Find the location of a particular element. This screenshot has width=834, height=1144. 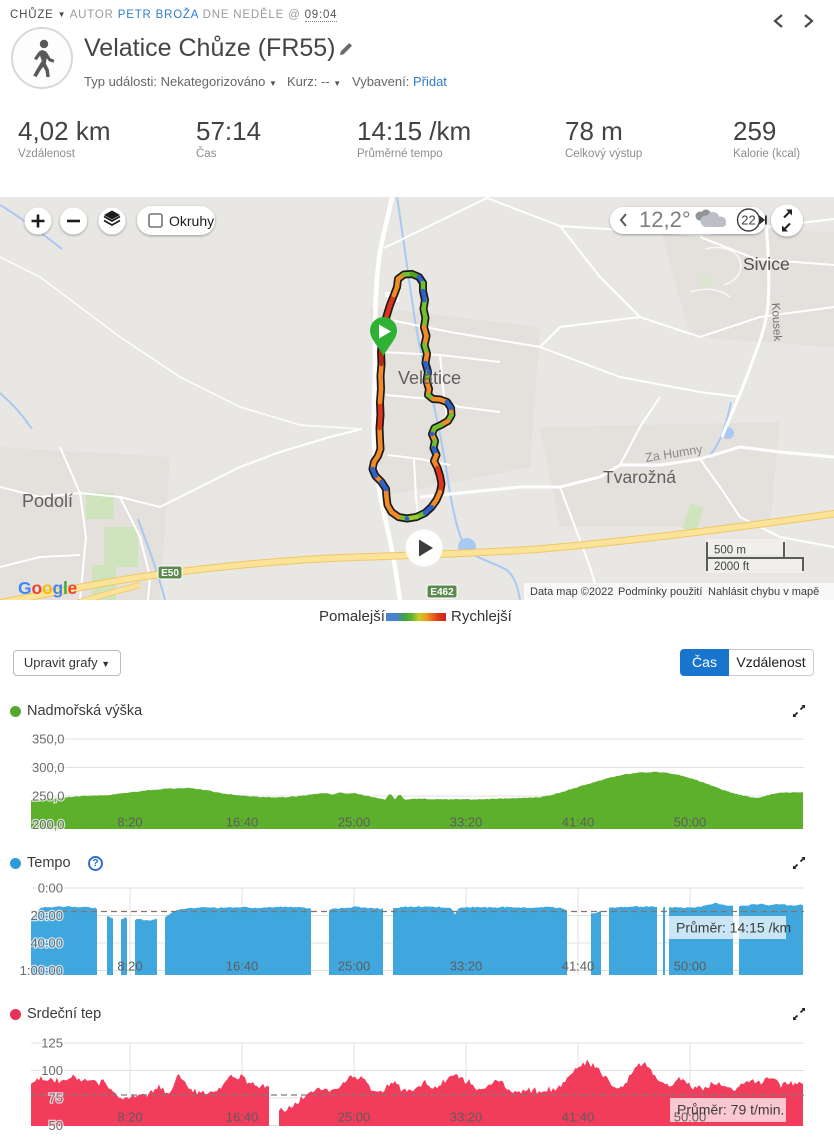

svg-text: e is located at coordinates (73, 588).